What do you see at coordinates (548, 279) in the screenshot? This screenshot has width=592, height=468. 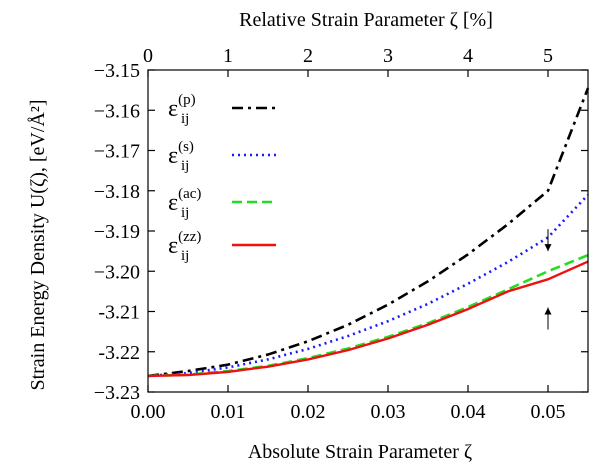 I see `annotation-layer` at bounding box center [548, 279].